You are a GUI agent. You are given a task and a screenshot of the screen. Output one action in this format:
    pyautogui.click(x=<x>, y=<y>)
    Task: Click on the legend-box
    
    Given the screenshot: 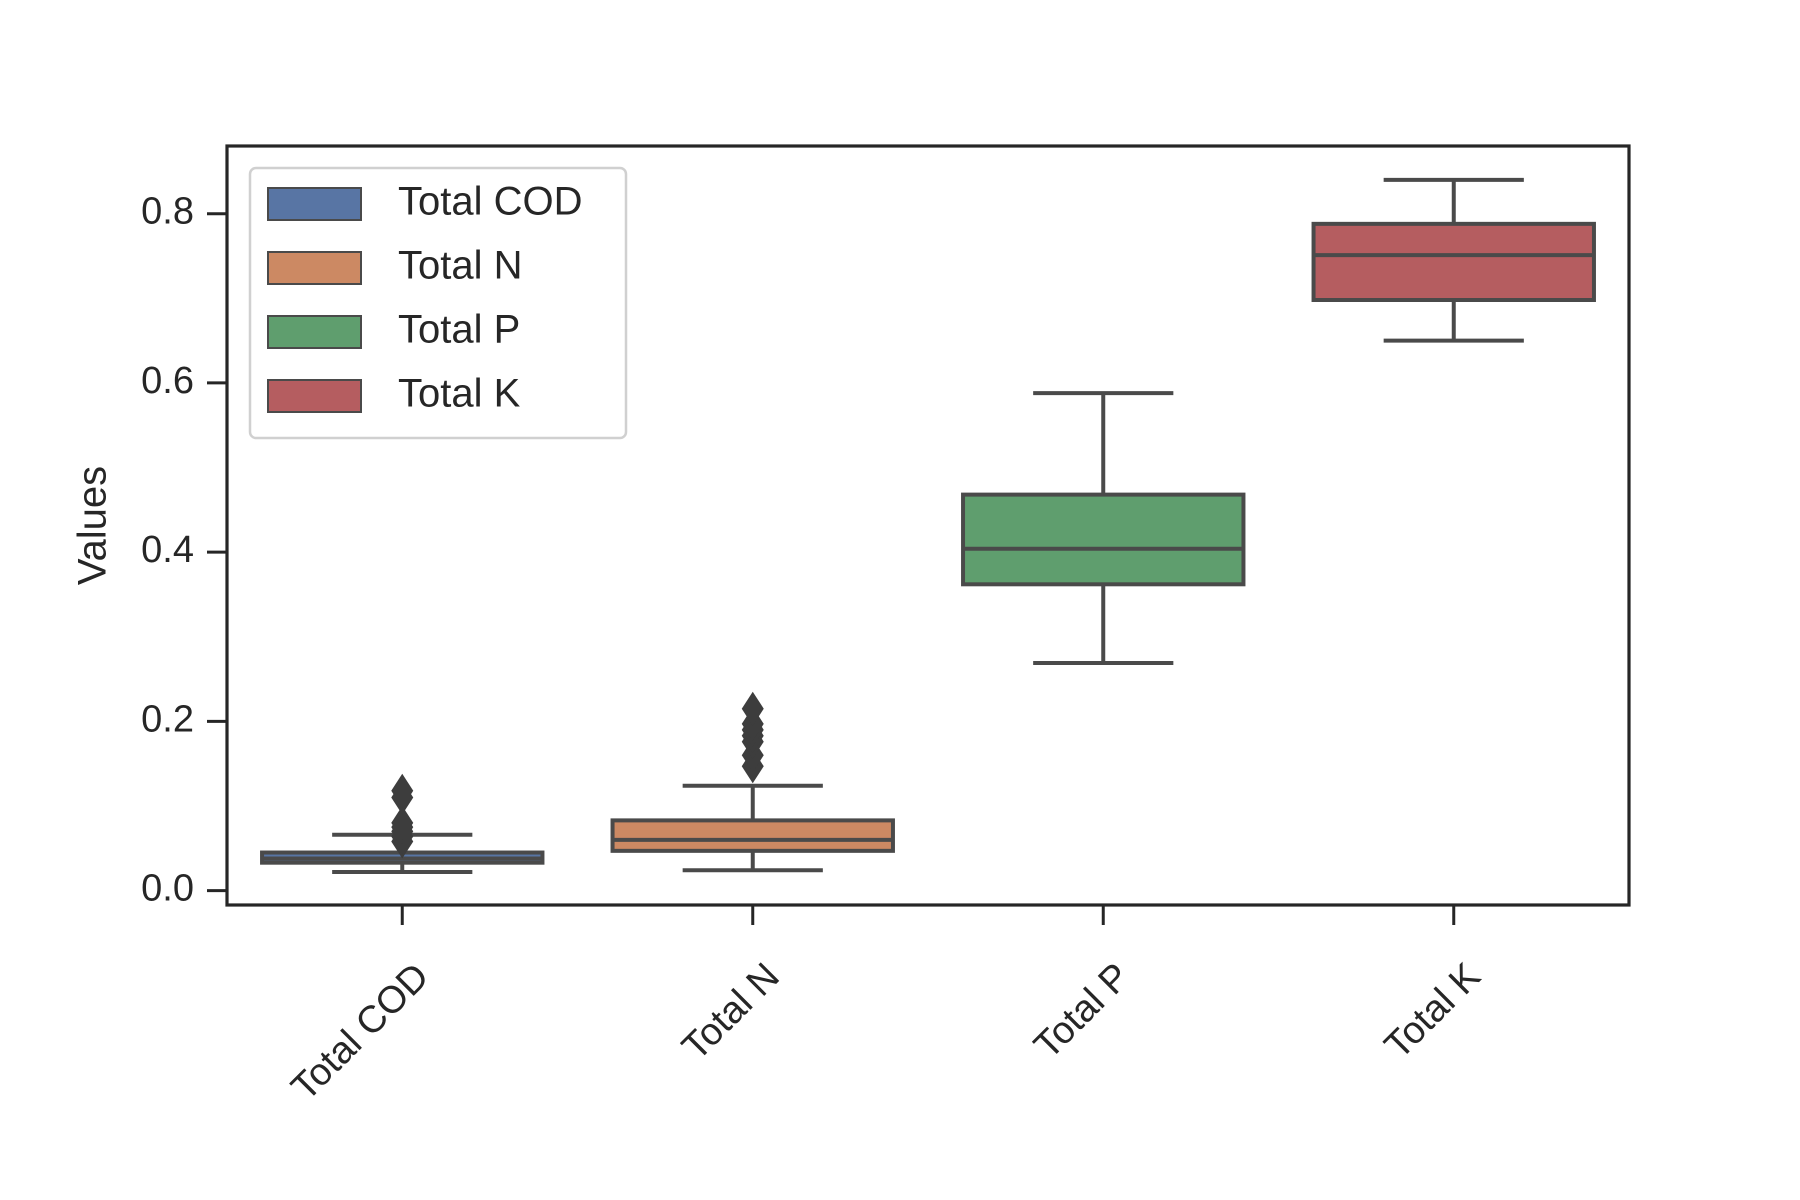 What is the action you would take?
    pyautogui.click(x=438, y=303)
    